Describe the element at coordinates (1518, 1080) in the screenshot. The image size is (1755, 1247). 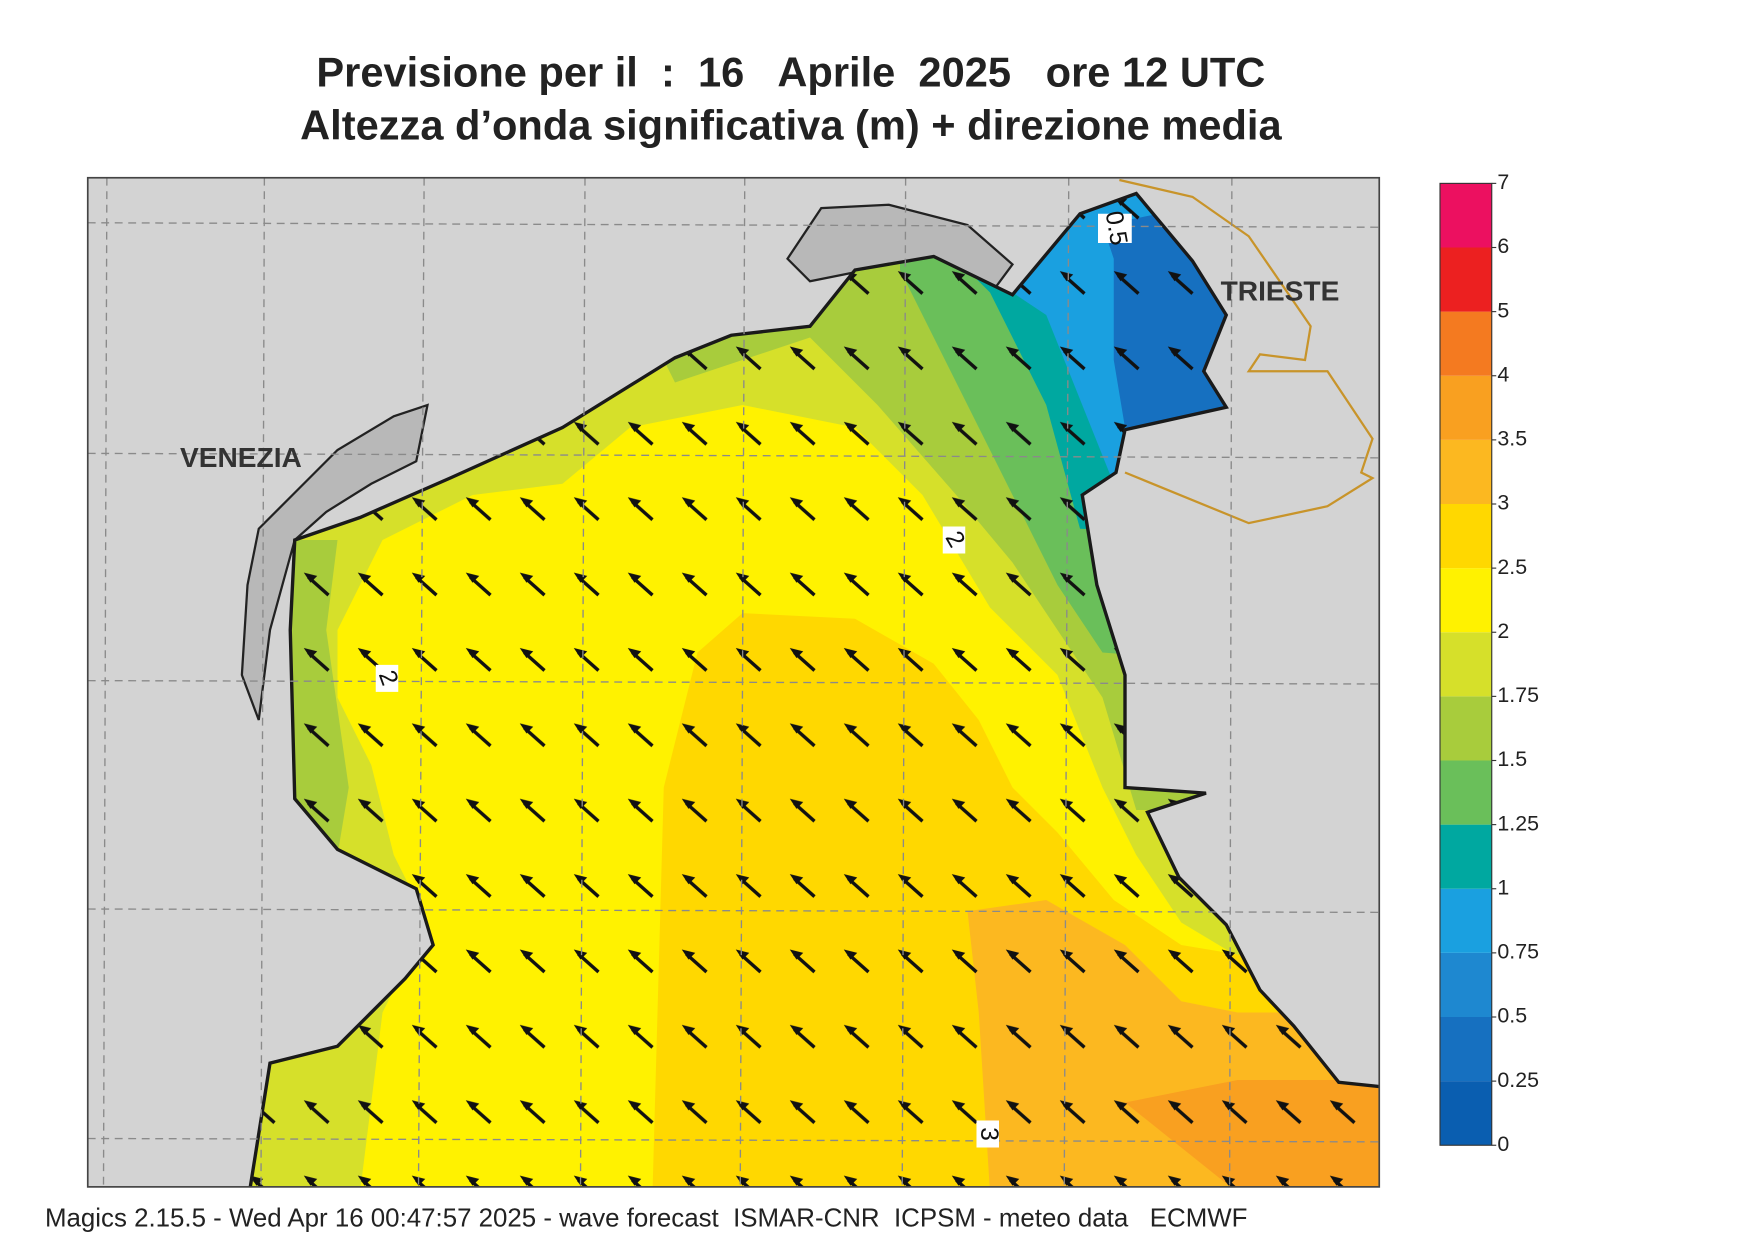
I see `colorbar-label: 0.25` at that location.